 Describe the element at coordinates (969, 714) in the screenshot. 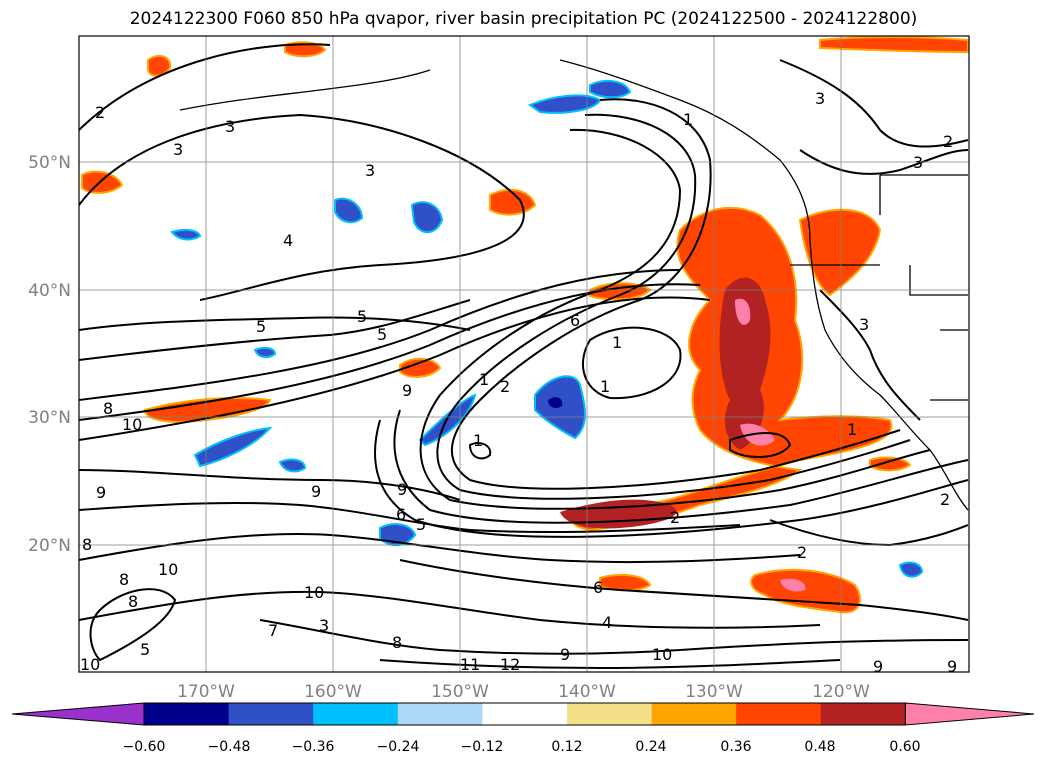

I see `colorbar-extend-high` at that location.